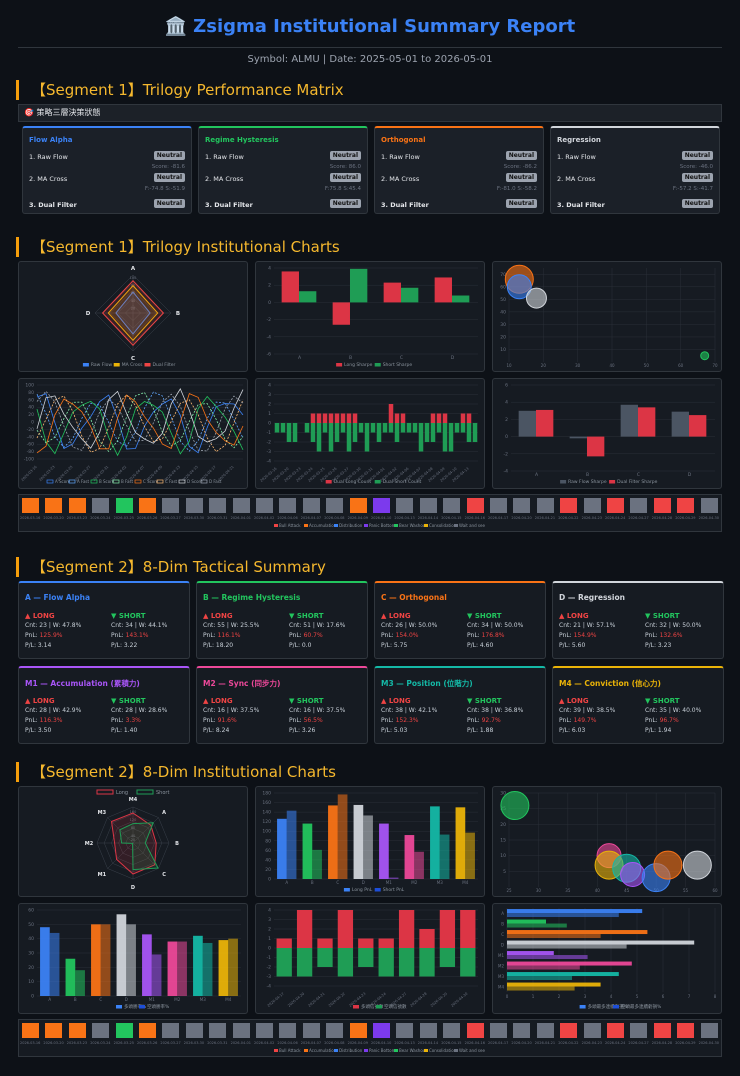  I want to click on radar-axis-label: C, so click(133, 359).